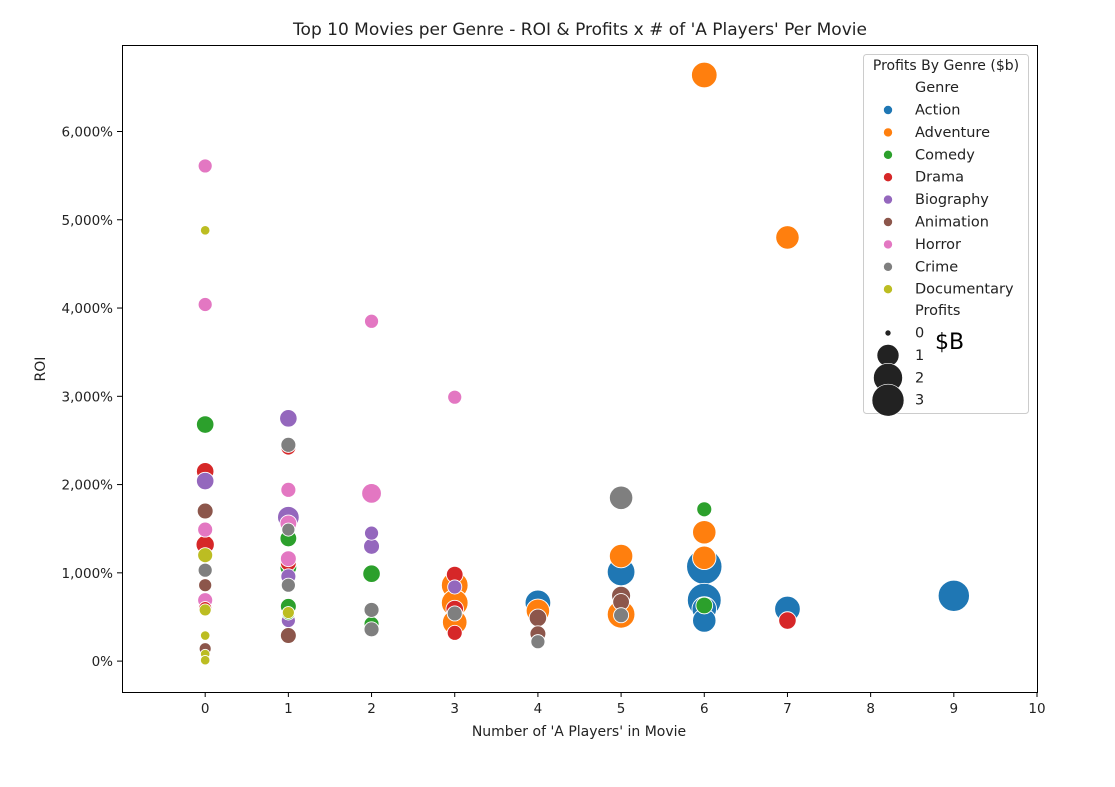  What do you see at coordinates (888, 110) in the screenshot?
I see `legend-swatch-action` at bounding box center [888, 110].